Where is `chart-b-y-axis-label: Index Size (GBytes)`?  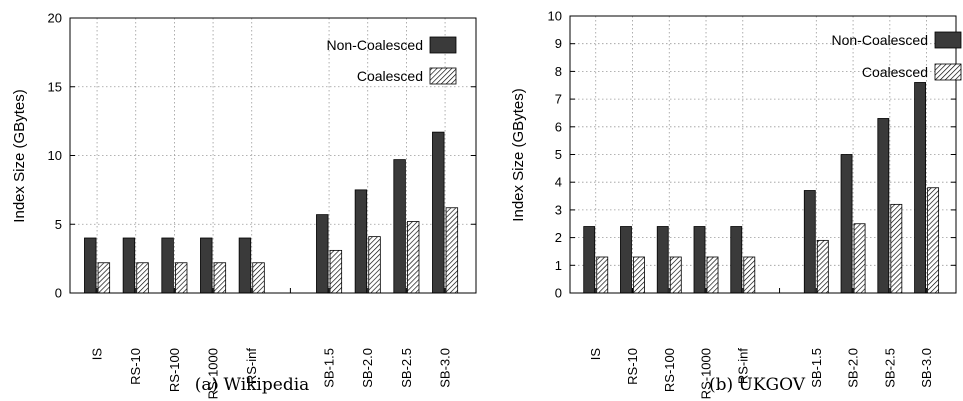 chart-b-y-axis-label: Index Size (GBytes) is located at coordinates (518, 154).